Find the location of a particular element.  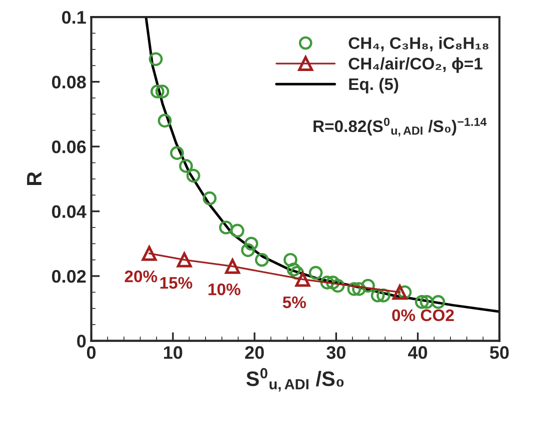

y-tick-label: 0 is located at coordinates (81, 341).